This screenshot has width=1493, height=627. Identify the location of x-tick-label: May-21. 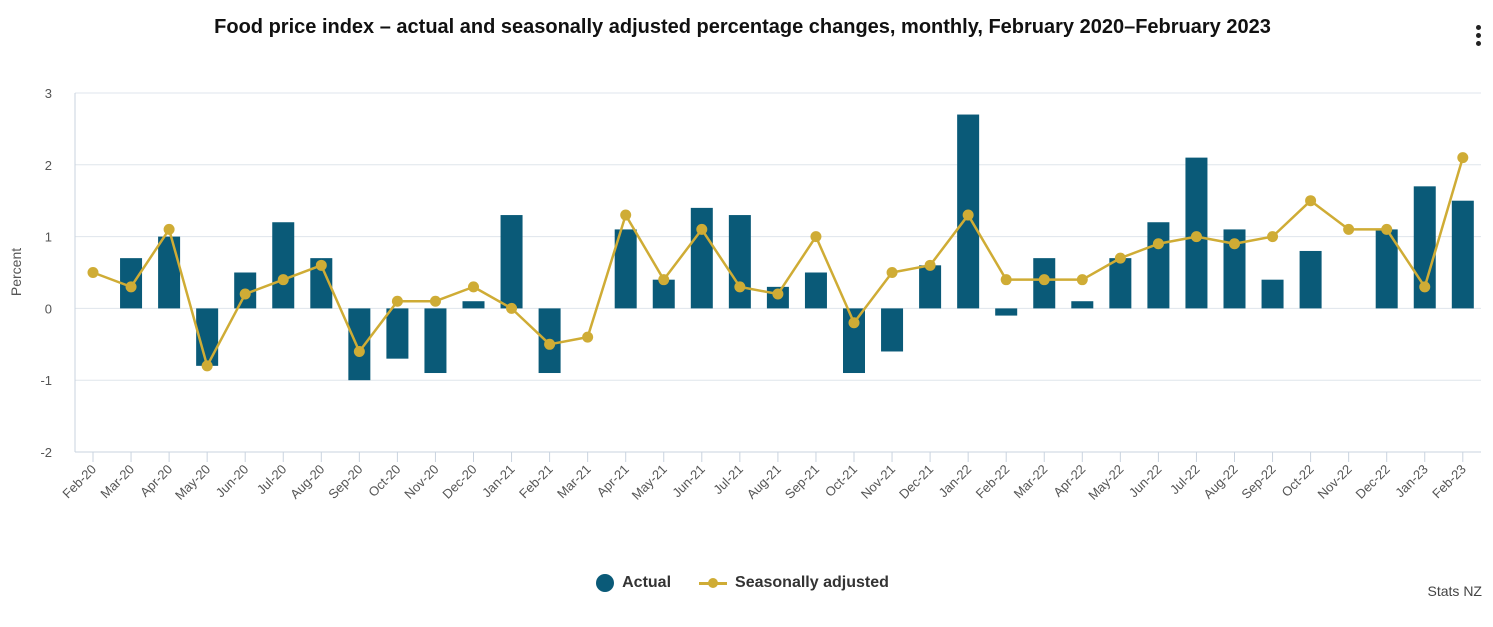
(649, 482).